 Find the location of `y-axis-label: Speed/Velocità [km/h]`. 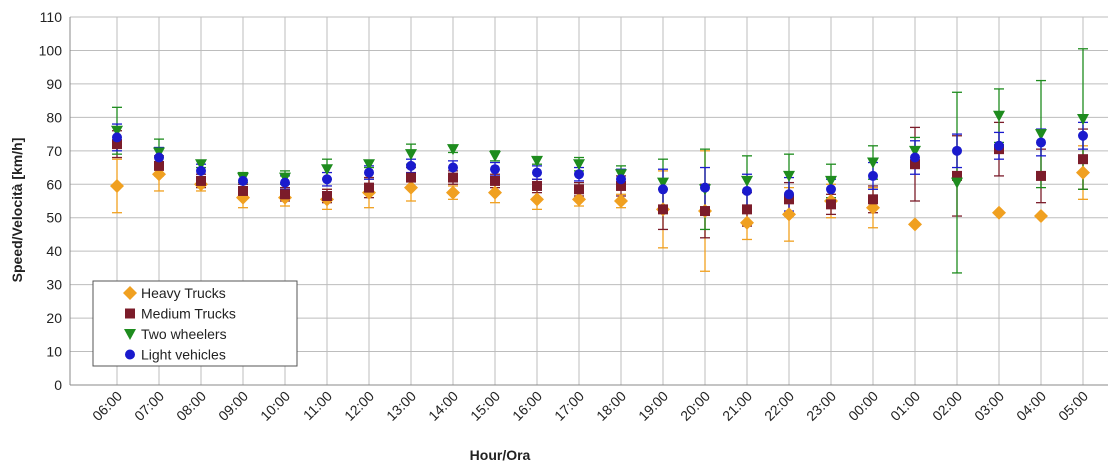

y-axis-label: Speed/Velocità [km/h] is located at coordinates (17, 210).